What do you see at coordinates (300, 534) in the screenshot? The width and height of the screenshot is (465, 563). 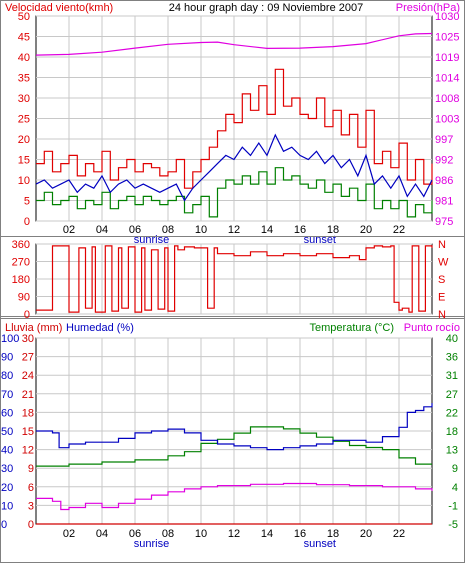 I see `climate-x-tick: 16` at bounding box center [300, 534].